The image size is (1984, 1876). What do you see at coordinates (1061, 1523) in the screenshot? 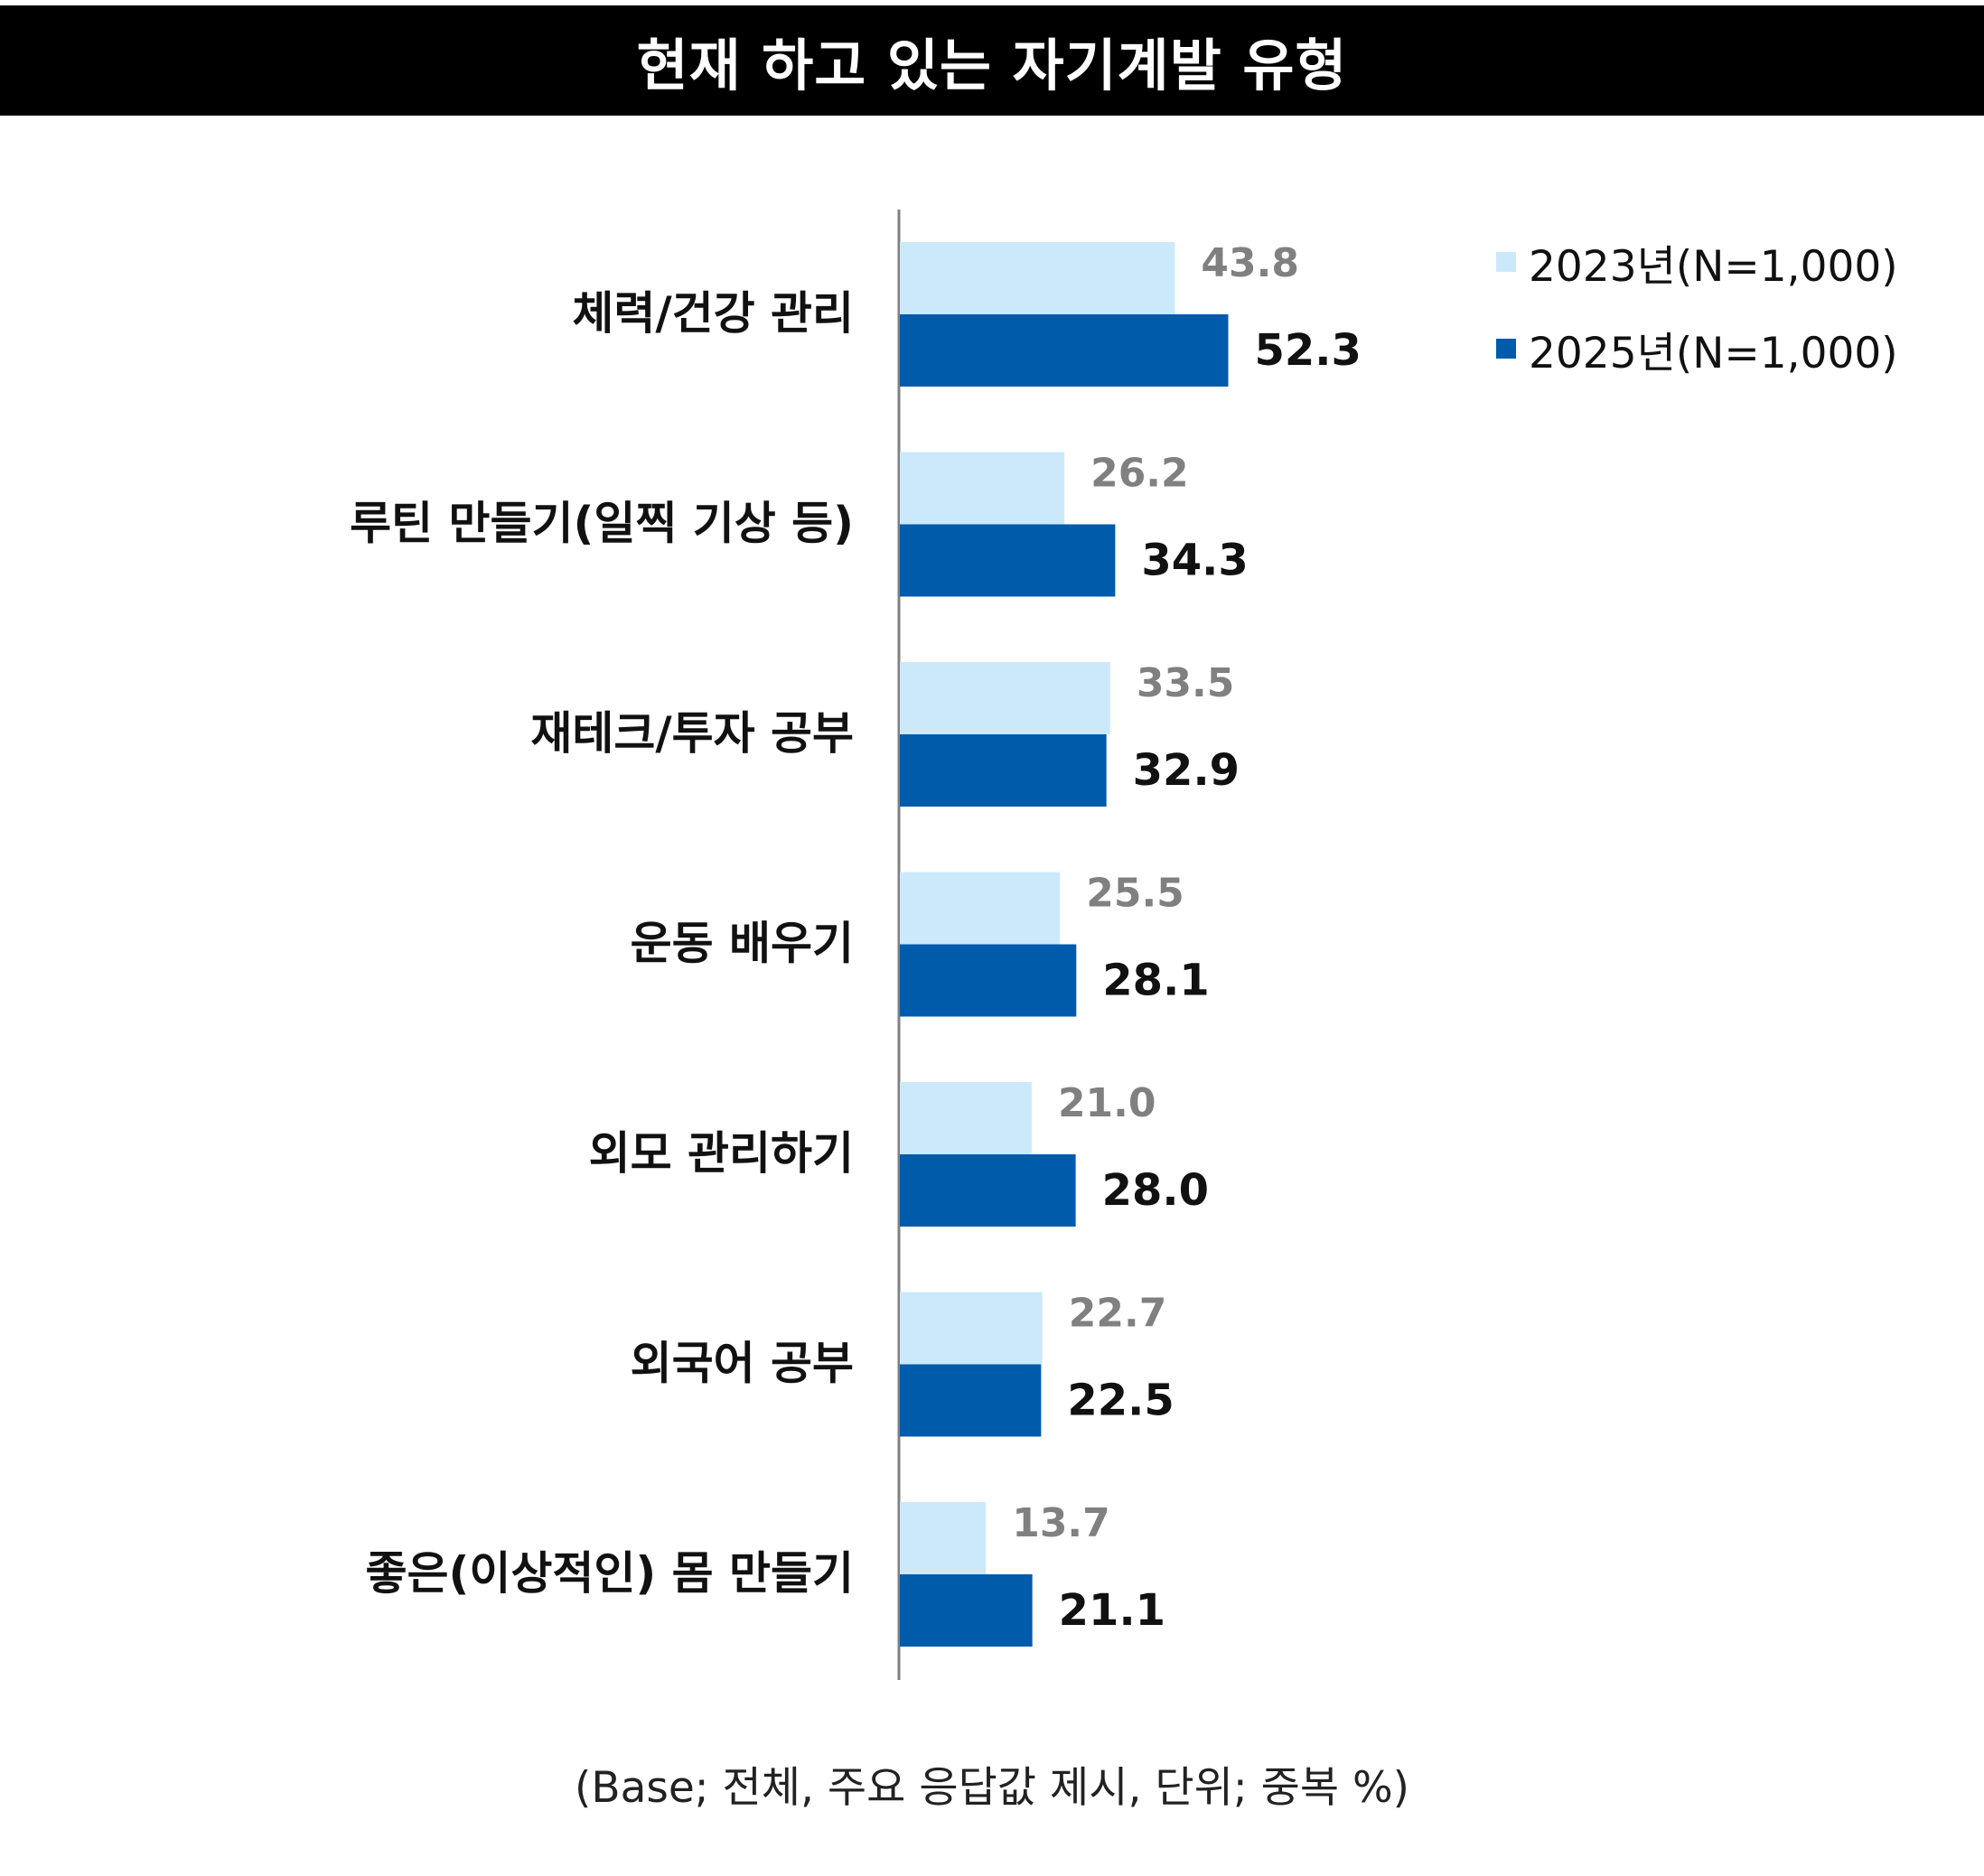
I see `data-label-2023: 13.7` at bounding box center [1061, 1523].